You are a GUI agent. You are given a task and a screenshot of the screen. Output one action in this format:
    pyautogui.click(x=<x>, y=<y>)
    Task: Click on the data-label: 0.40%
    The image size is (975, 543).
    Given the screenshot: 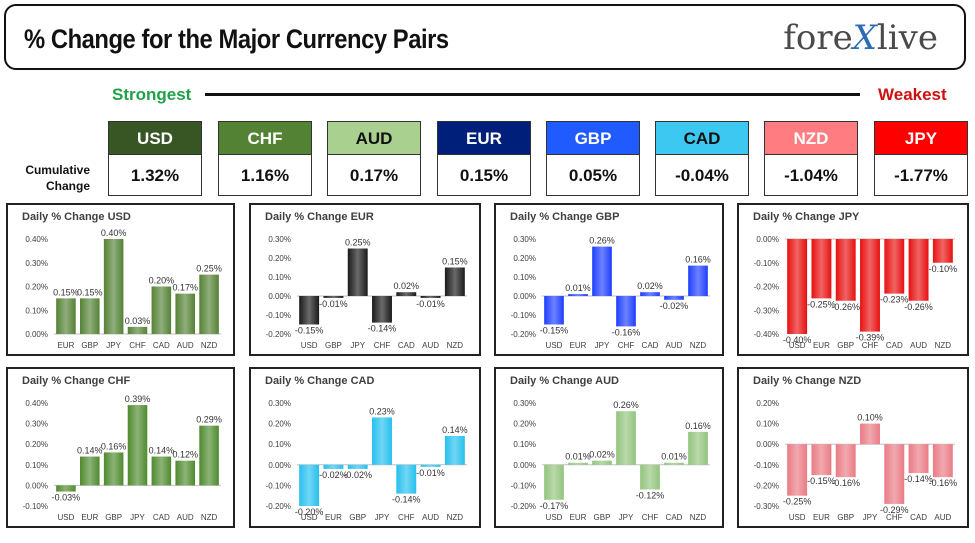 What is the action you would take?
    pyautogui.click(x=114, y=233)
    